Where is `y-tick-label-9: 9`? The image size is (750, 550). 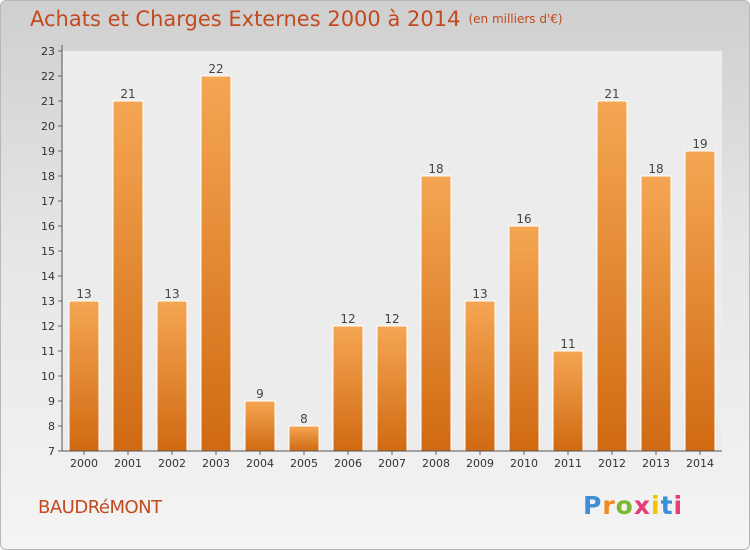
y-tick-label-9: 9 is located at coordinates (51, 401).